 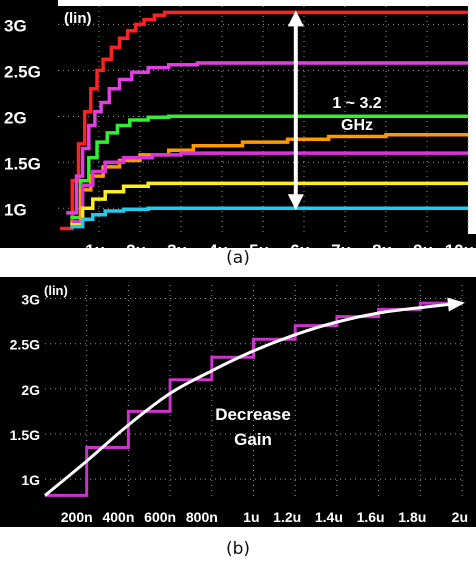 What do you see at coordinates (264, 517) in the screenshot?
I see `x-ticks-b: 200n 400n 600n 800n 1u 1.2u 1.4u 1.6u 1.8u 2u` at bounding box center [264, 517].